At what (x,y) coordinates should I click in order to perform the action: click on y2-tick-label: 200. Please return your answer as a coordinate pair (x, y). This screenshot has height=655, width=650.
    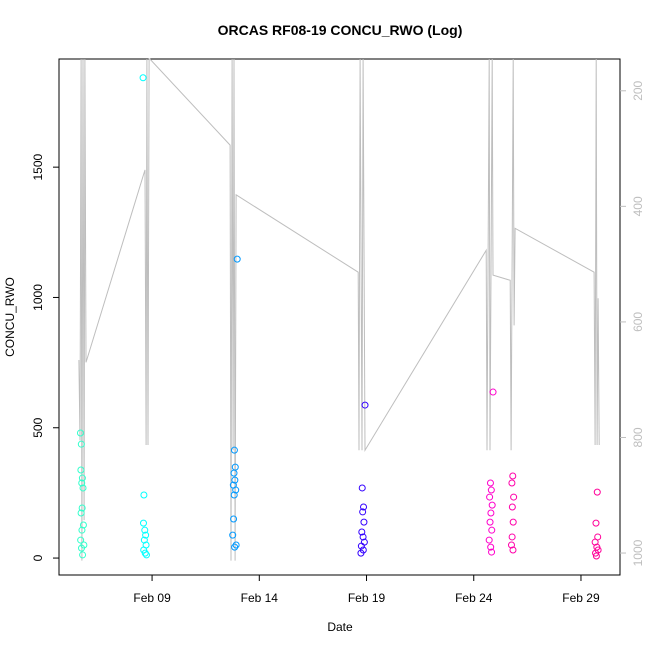
    Looking at the image, I should click on (638, 90).